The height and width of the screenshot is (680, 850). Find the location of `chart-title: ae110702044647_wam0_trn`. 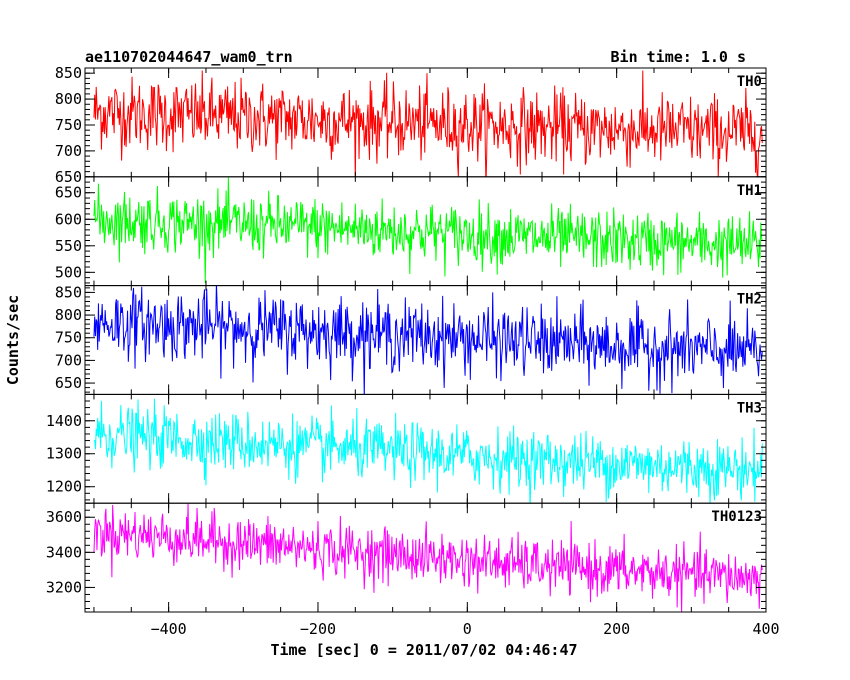

chart-title: ae110702044647_wam0_trn is located at coordinates (189, 57).